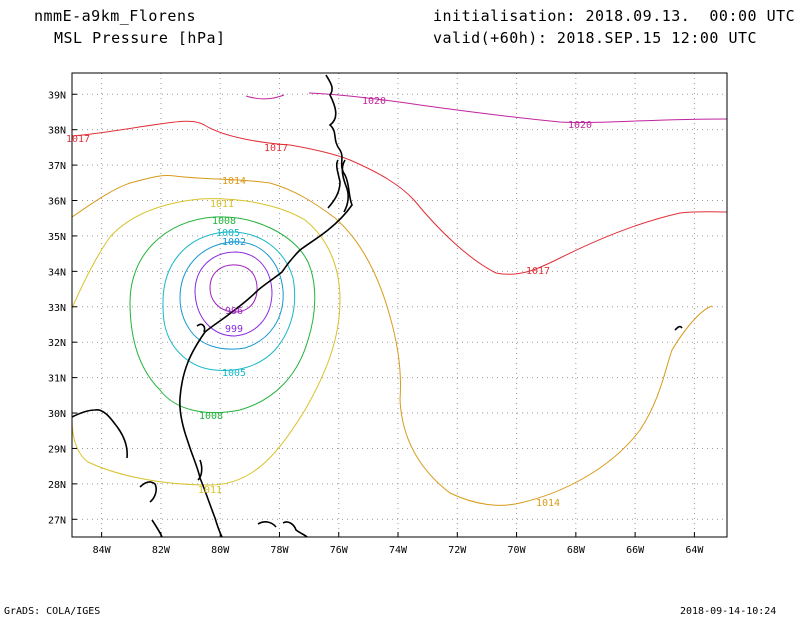 This screenshot has height=618, width=800. Describe the element at coordinates (115, 16) in the screenshot. I see `model-name: nmmE-a9km_Florens` at that location.